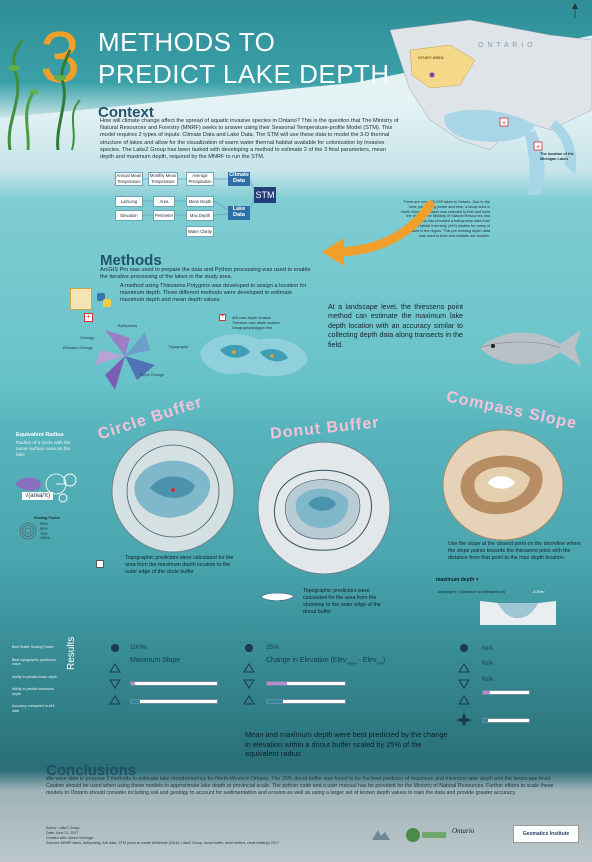 This screenshot has width=592, height=862. Describe the element at coordinates (506, 692) in the screenshot. I see `col3-bar-mean` at that location.